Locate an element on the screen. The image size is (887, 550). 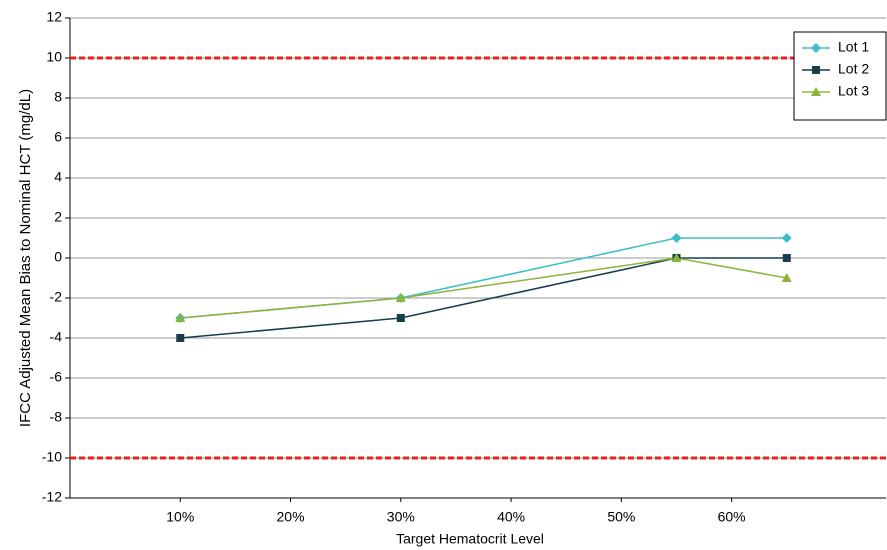
y-tick-label: 10 is located at coordinates (54, 57).